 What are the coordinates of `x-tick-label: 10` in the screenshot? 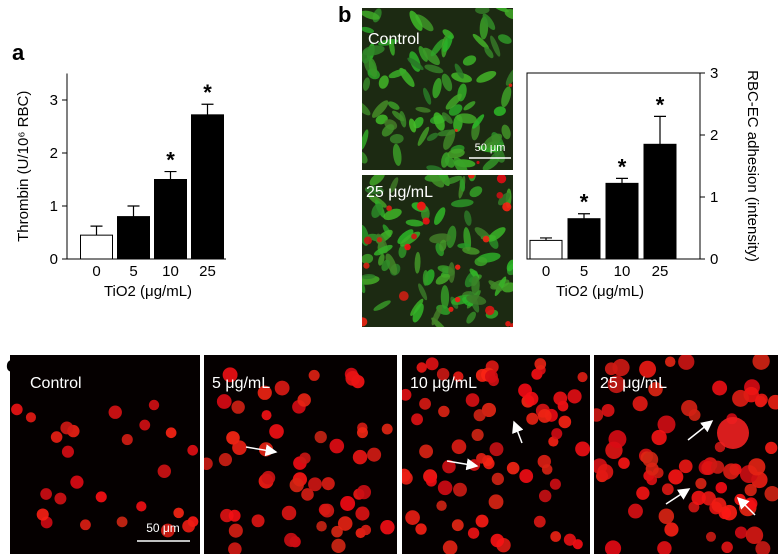 It's located at (170, 271).